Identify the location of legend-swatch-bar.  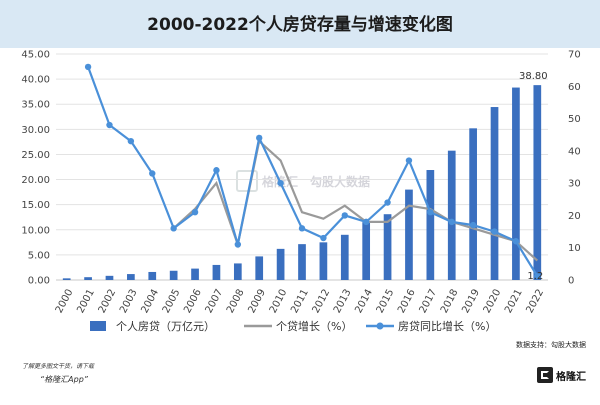
(98, 326).